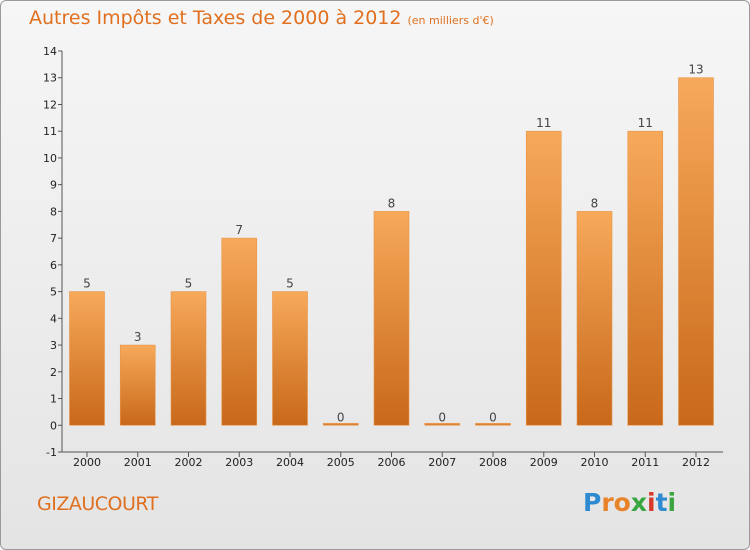 The width and height of the screenshot is (750, 550). What do you see at coordinates (53, 399) in the screenshot?
I see `y-tick-label: 1` at bounding box center [53, 399].